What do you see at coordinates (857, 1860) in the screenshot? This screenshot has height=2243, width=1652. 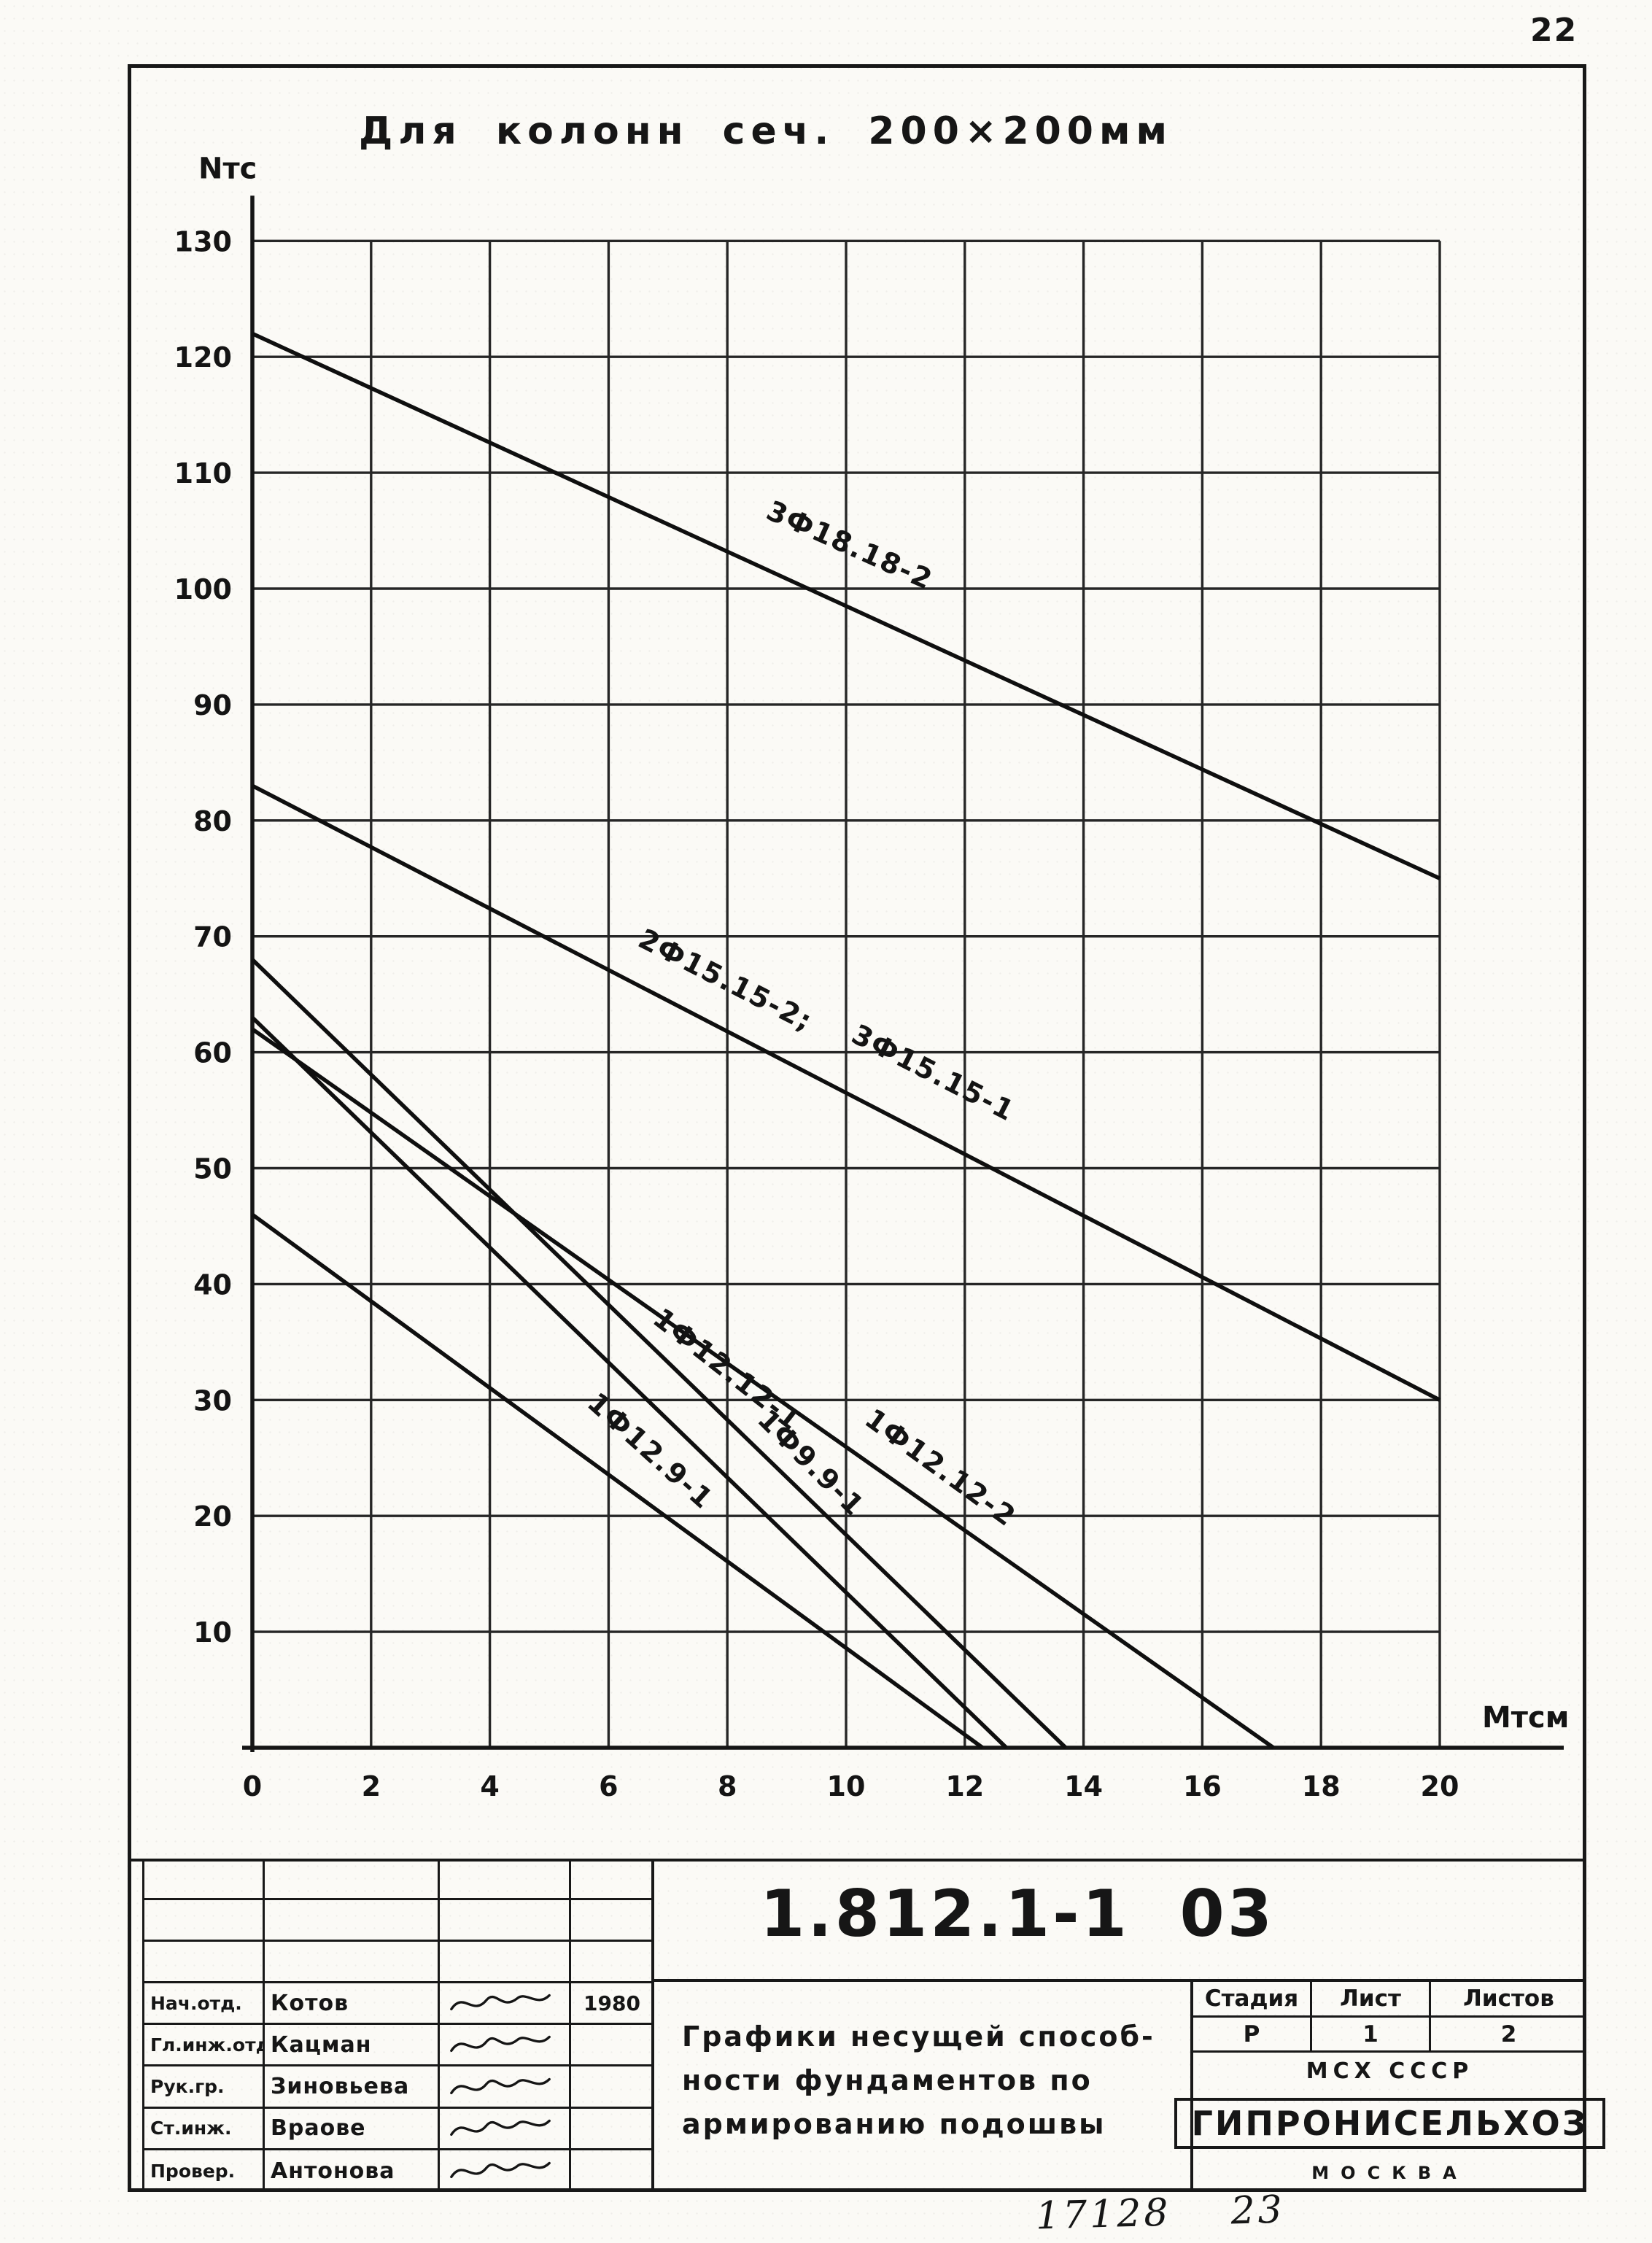 I see `stamp-rule-top` at bounding box center [857, 1860].